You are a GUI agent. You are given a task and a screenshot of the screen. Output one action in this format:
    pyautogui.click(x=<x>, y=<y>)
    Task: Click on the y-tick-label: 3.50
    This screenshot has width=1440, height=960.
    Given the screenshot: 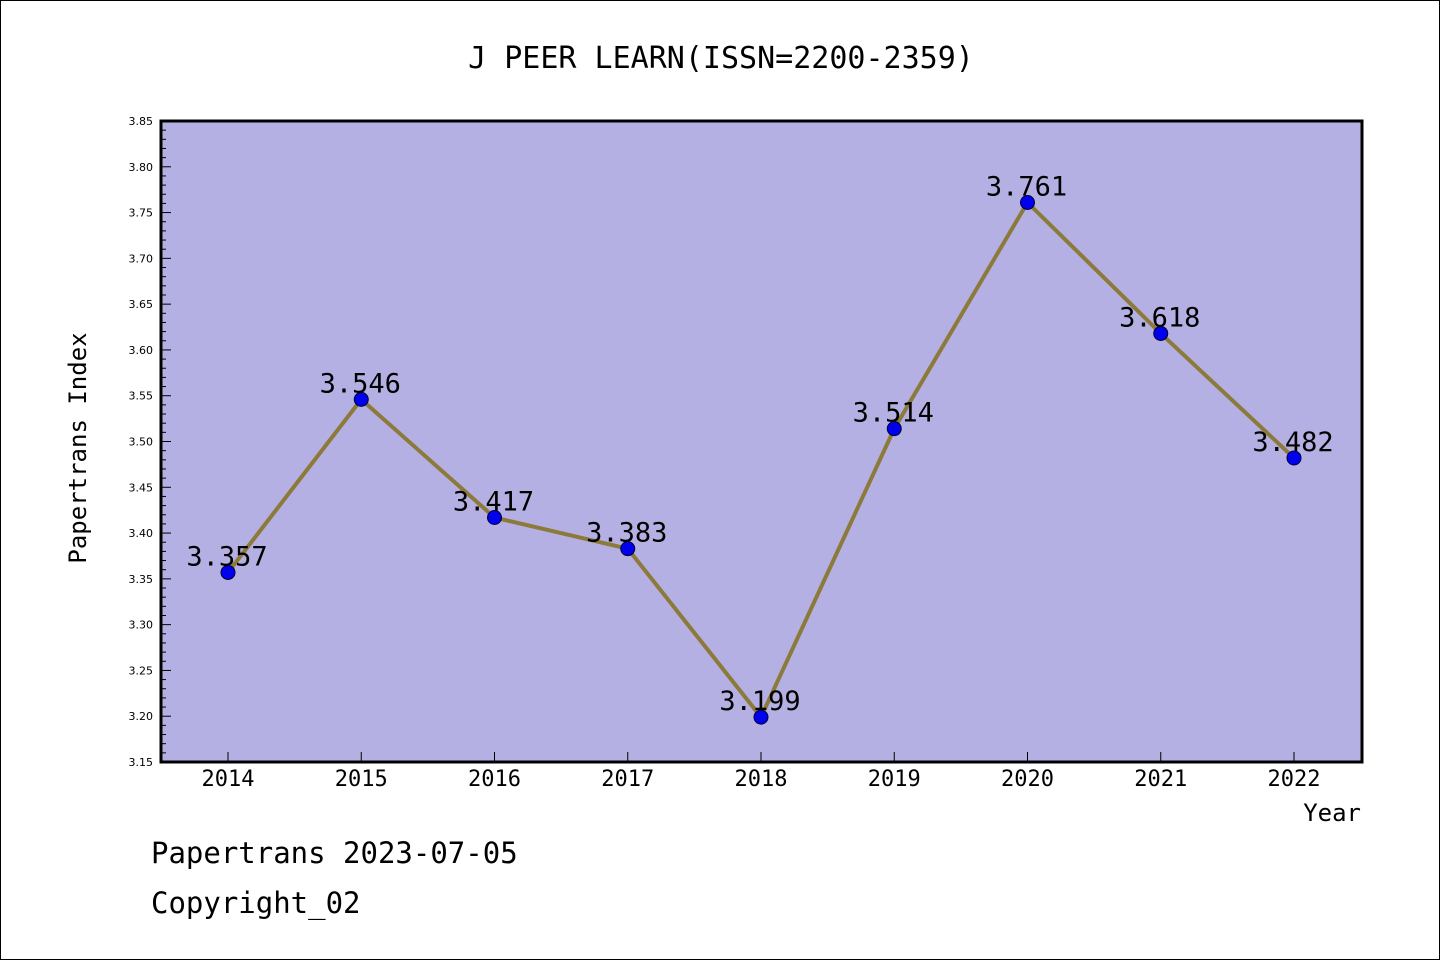 What is the action you would take?
    pyautogui.click(x=141, y=442)
    